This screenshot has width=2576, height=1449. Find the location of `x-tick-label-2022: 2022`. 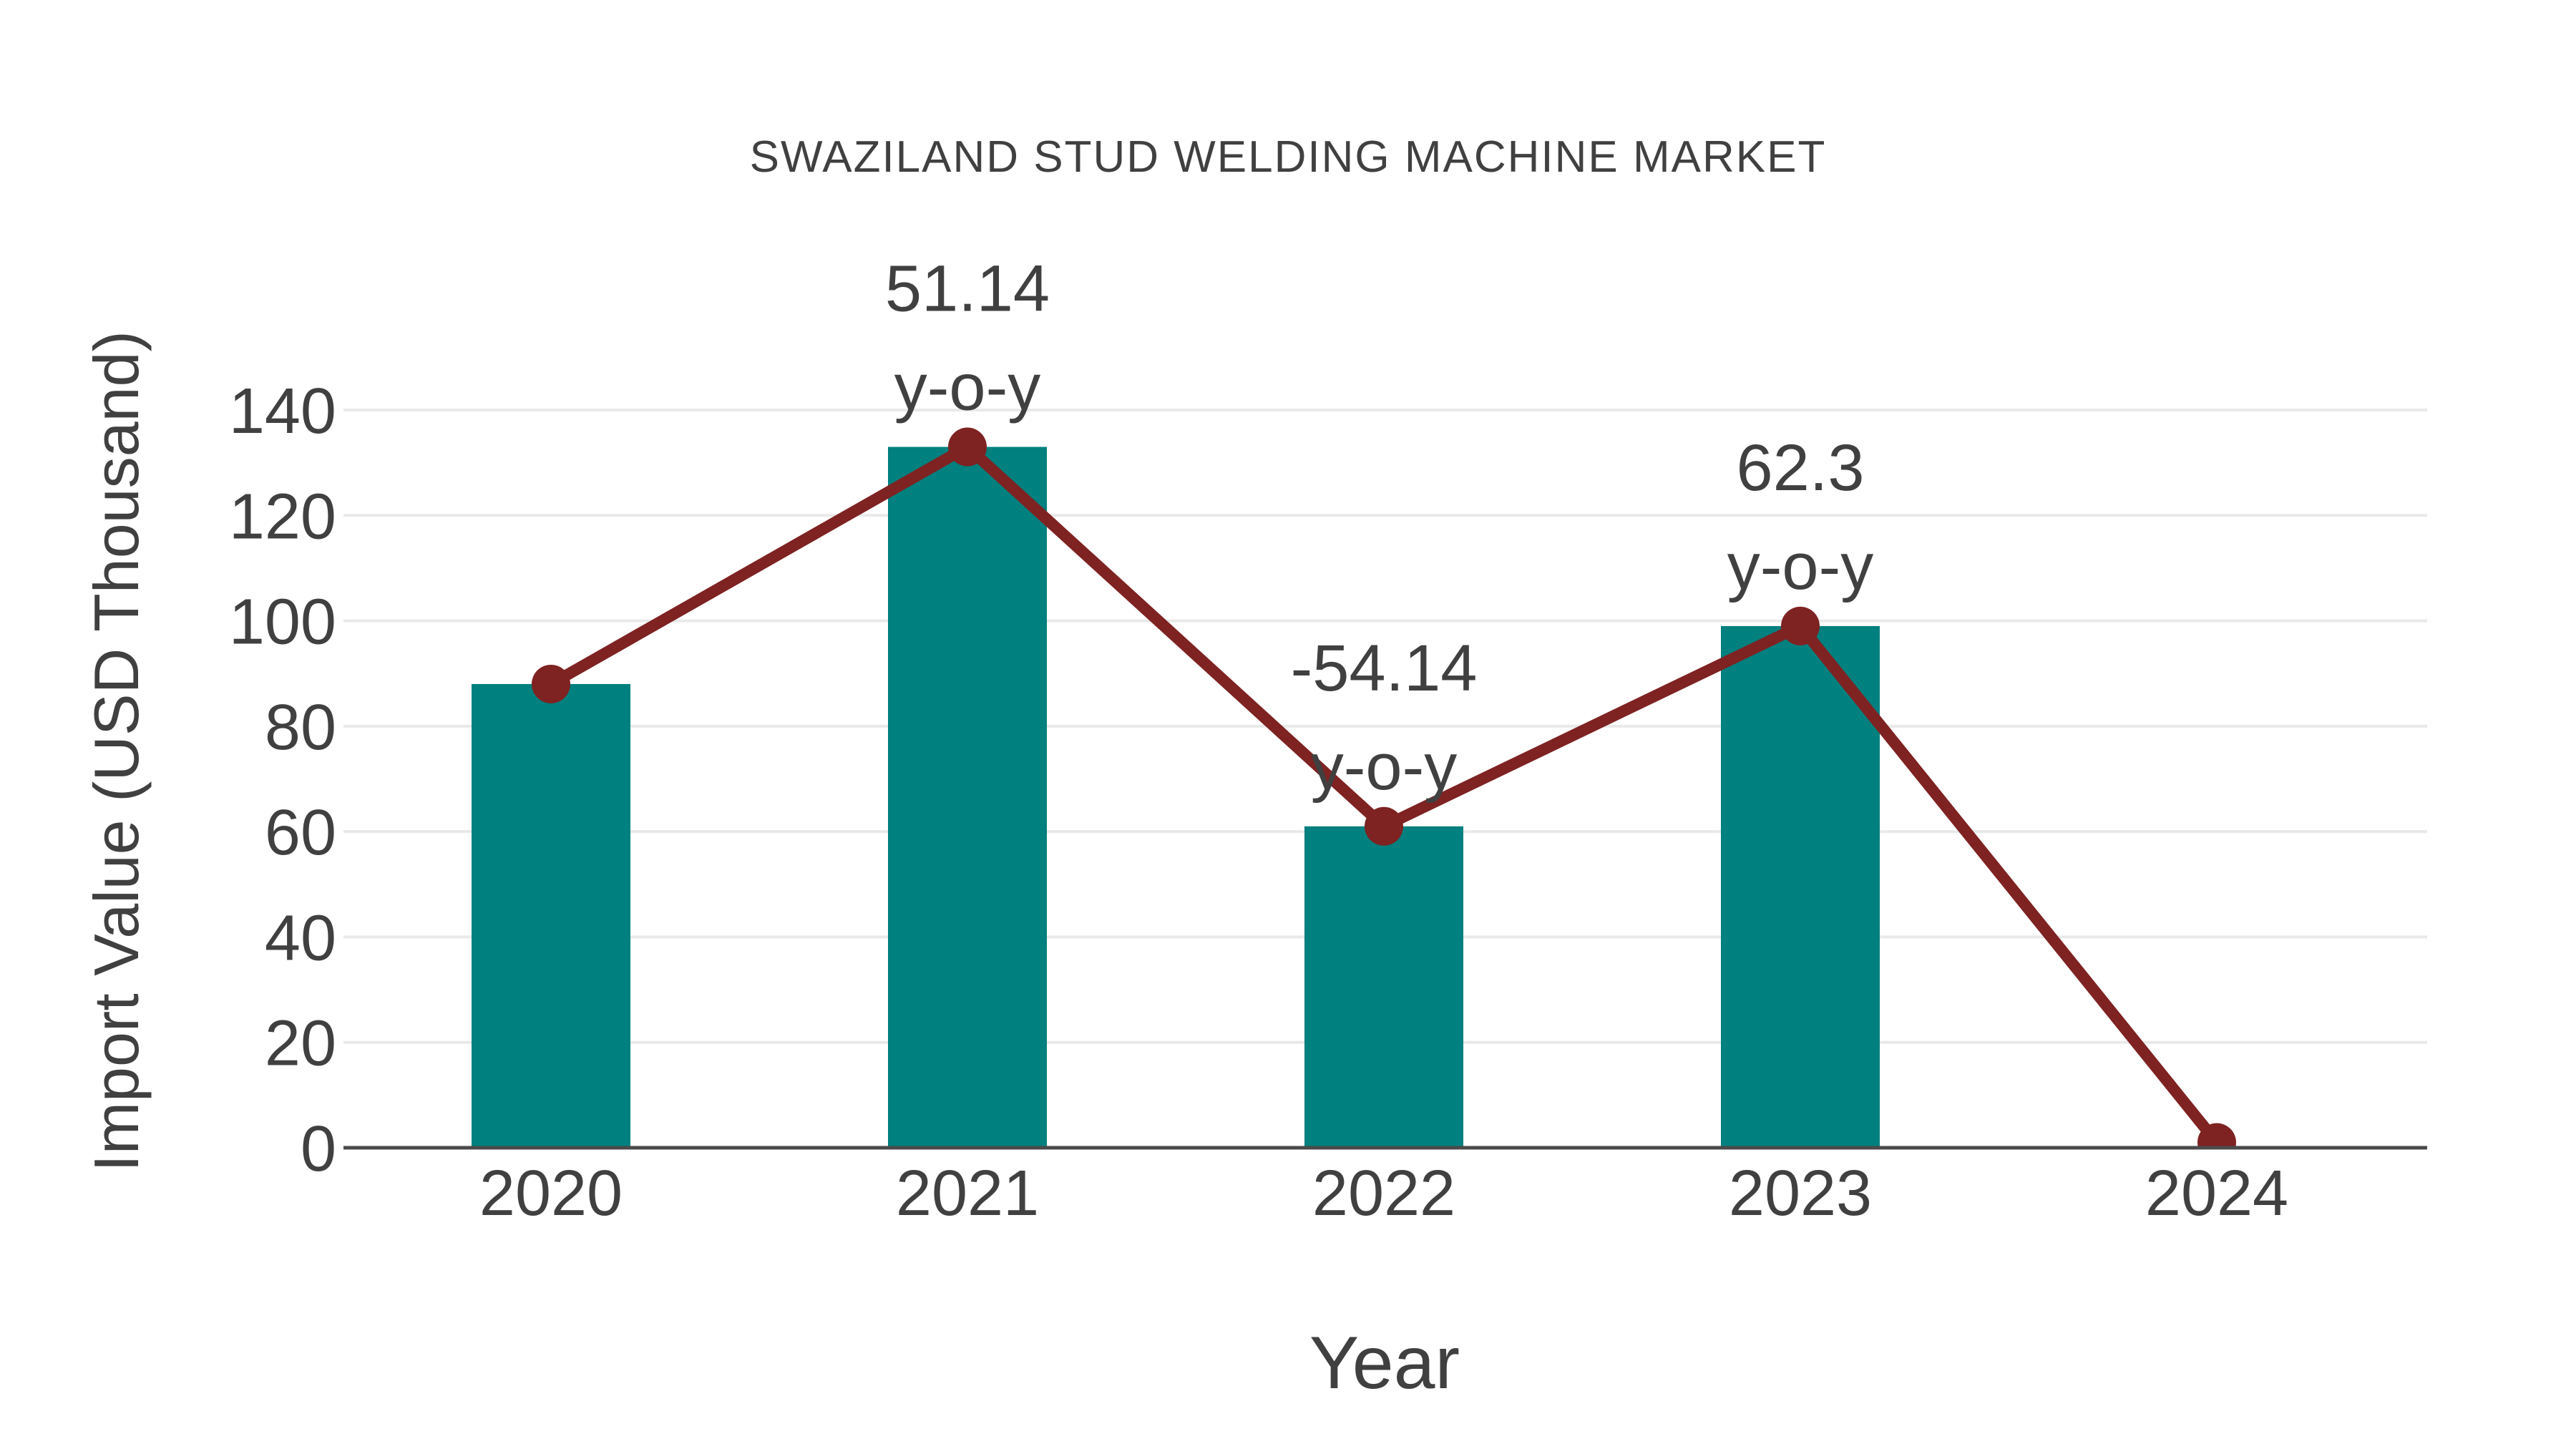

x-tick-label-2022: 2022 is located at coordinates (1383, 1193).